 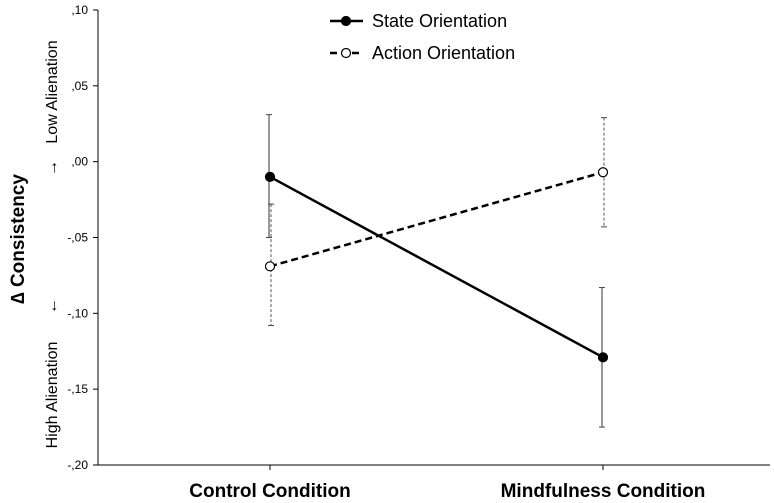 What do you see at coordinates (447, 483) in the screenshot?
I see `x-ticks: Control Condition Mindfulness Condition` at bounding box center [447, 483].